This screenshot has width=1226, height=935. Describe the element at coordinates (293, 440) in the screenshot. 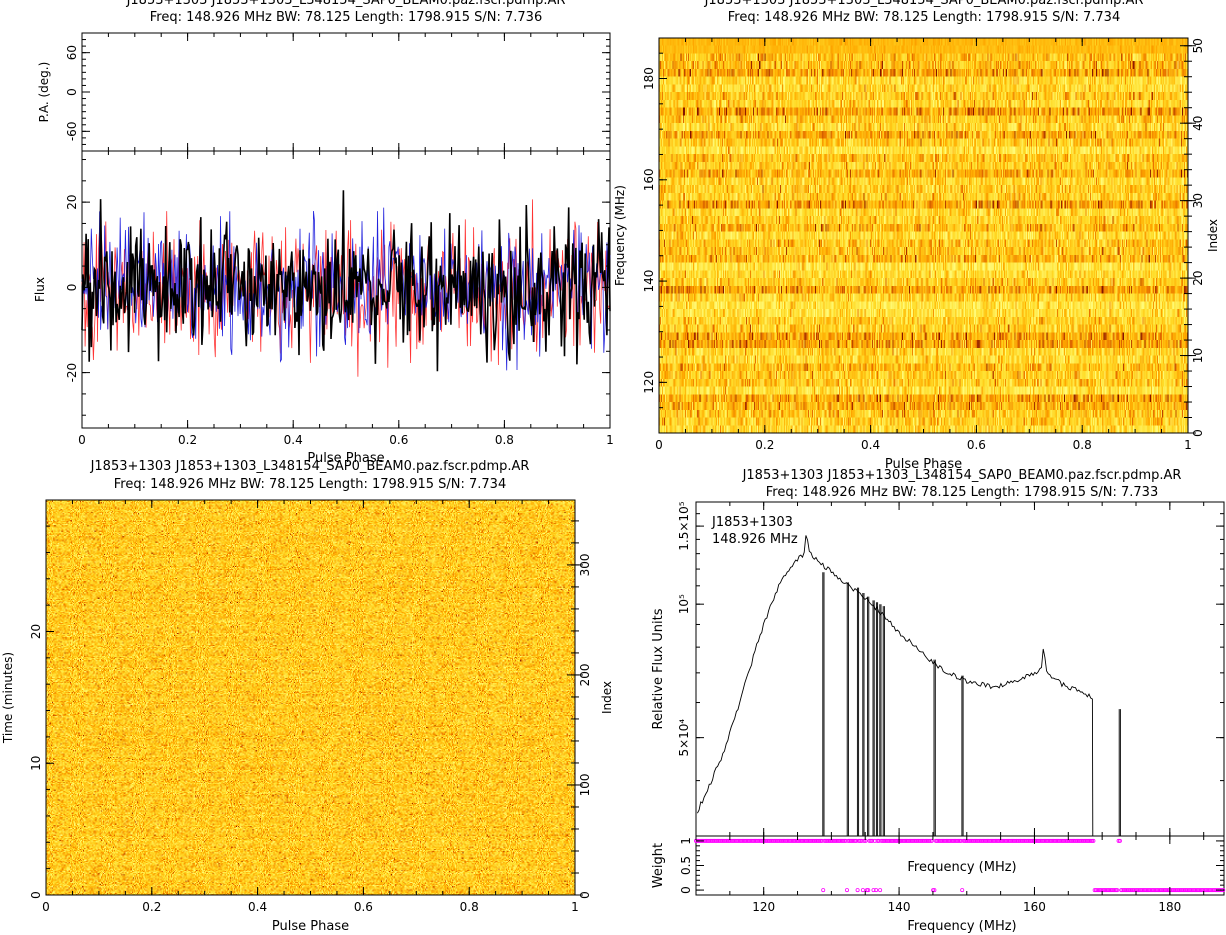

I see `x-tick-label: 0.4` at that location.